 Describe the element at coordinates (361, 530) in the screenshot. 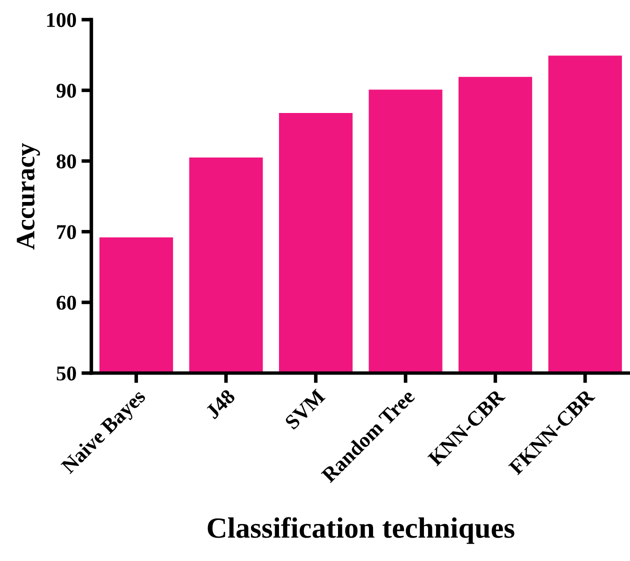

I see `x-axis-title: Classification techniques` at that location.